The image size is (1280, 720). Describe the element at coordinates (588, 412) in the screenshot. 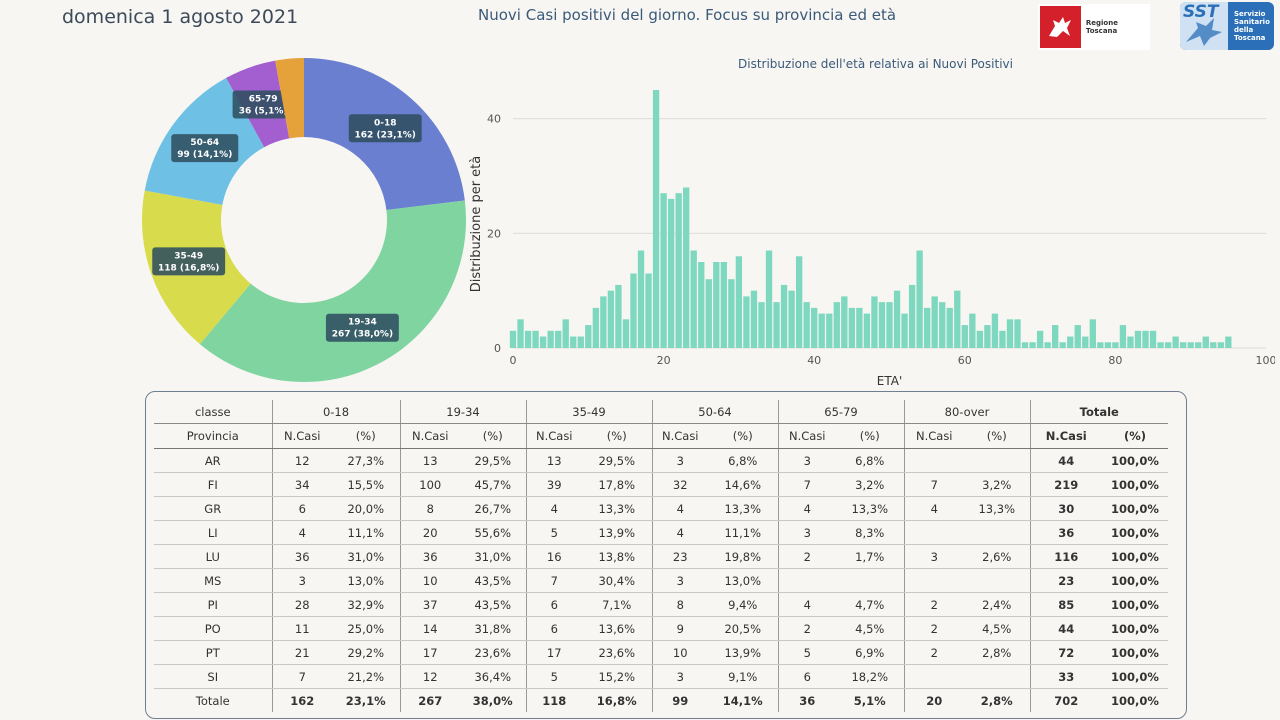

I see `group-header-35-49: 35-49` at that location.